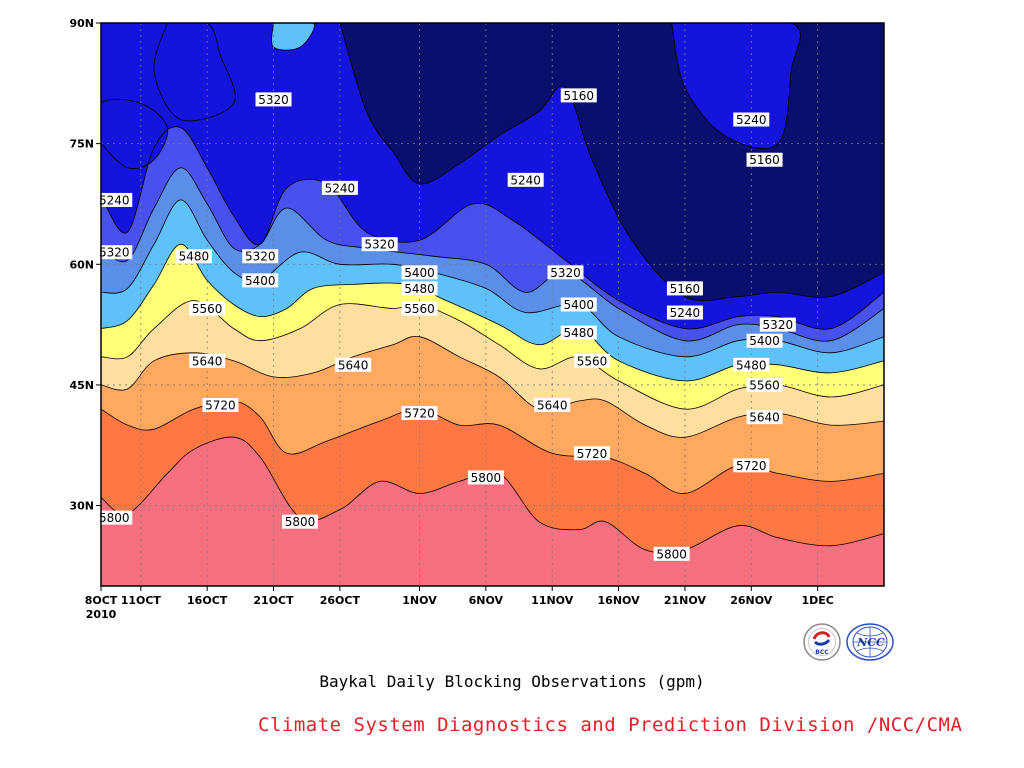  Describe the element at coordinates (194, 72) in the screenshot. I see `blob-5240-north-left` at that location.